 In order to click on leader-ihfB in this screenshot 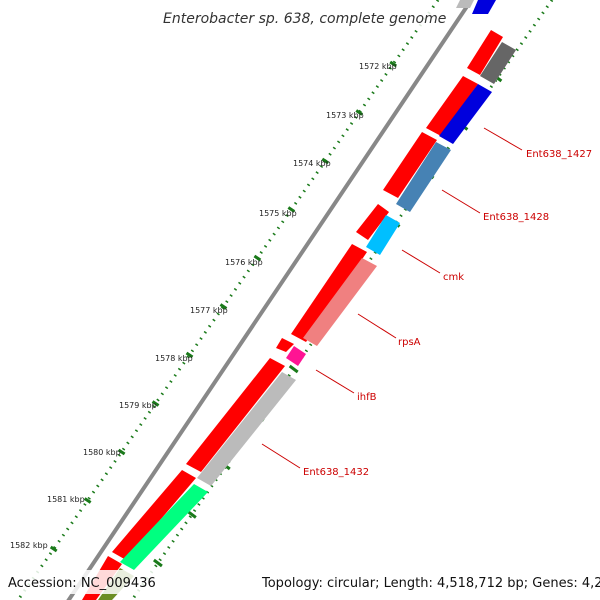, I will do `click(335, 381)`.